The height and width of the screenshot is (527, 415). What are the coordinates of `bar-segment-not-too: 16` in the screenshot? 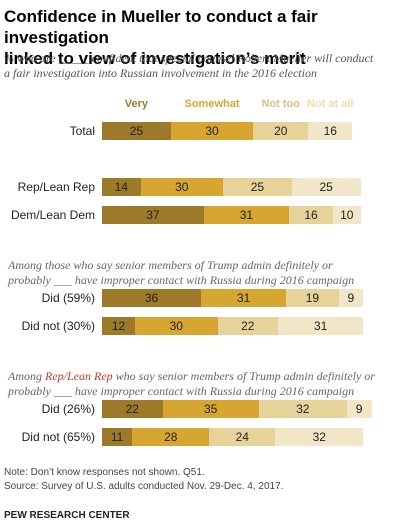 It's located at (311, 215).